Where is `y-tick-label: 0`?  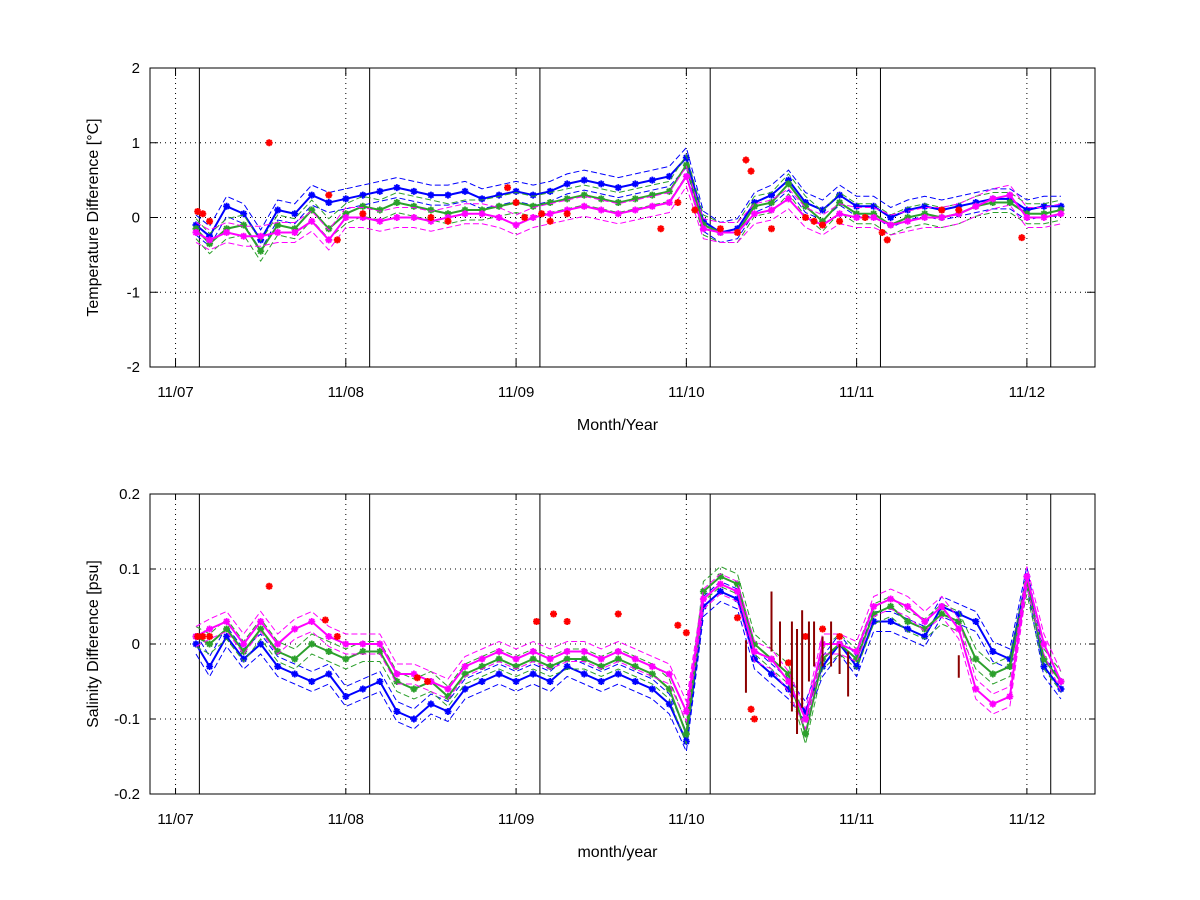
y-tick-label: 0 is located at coordinates (136, 644).